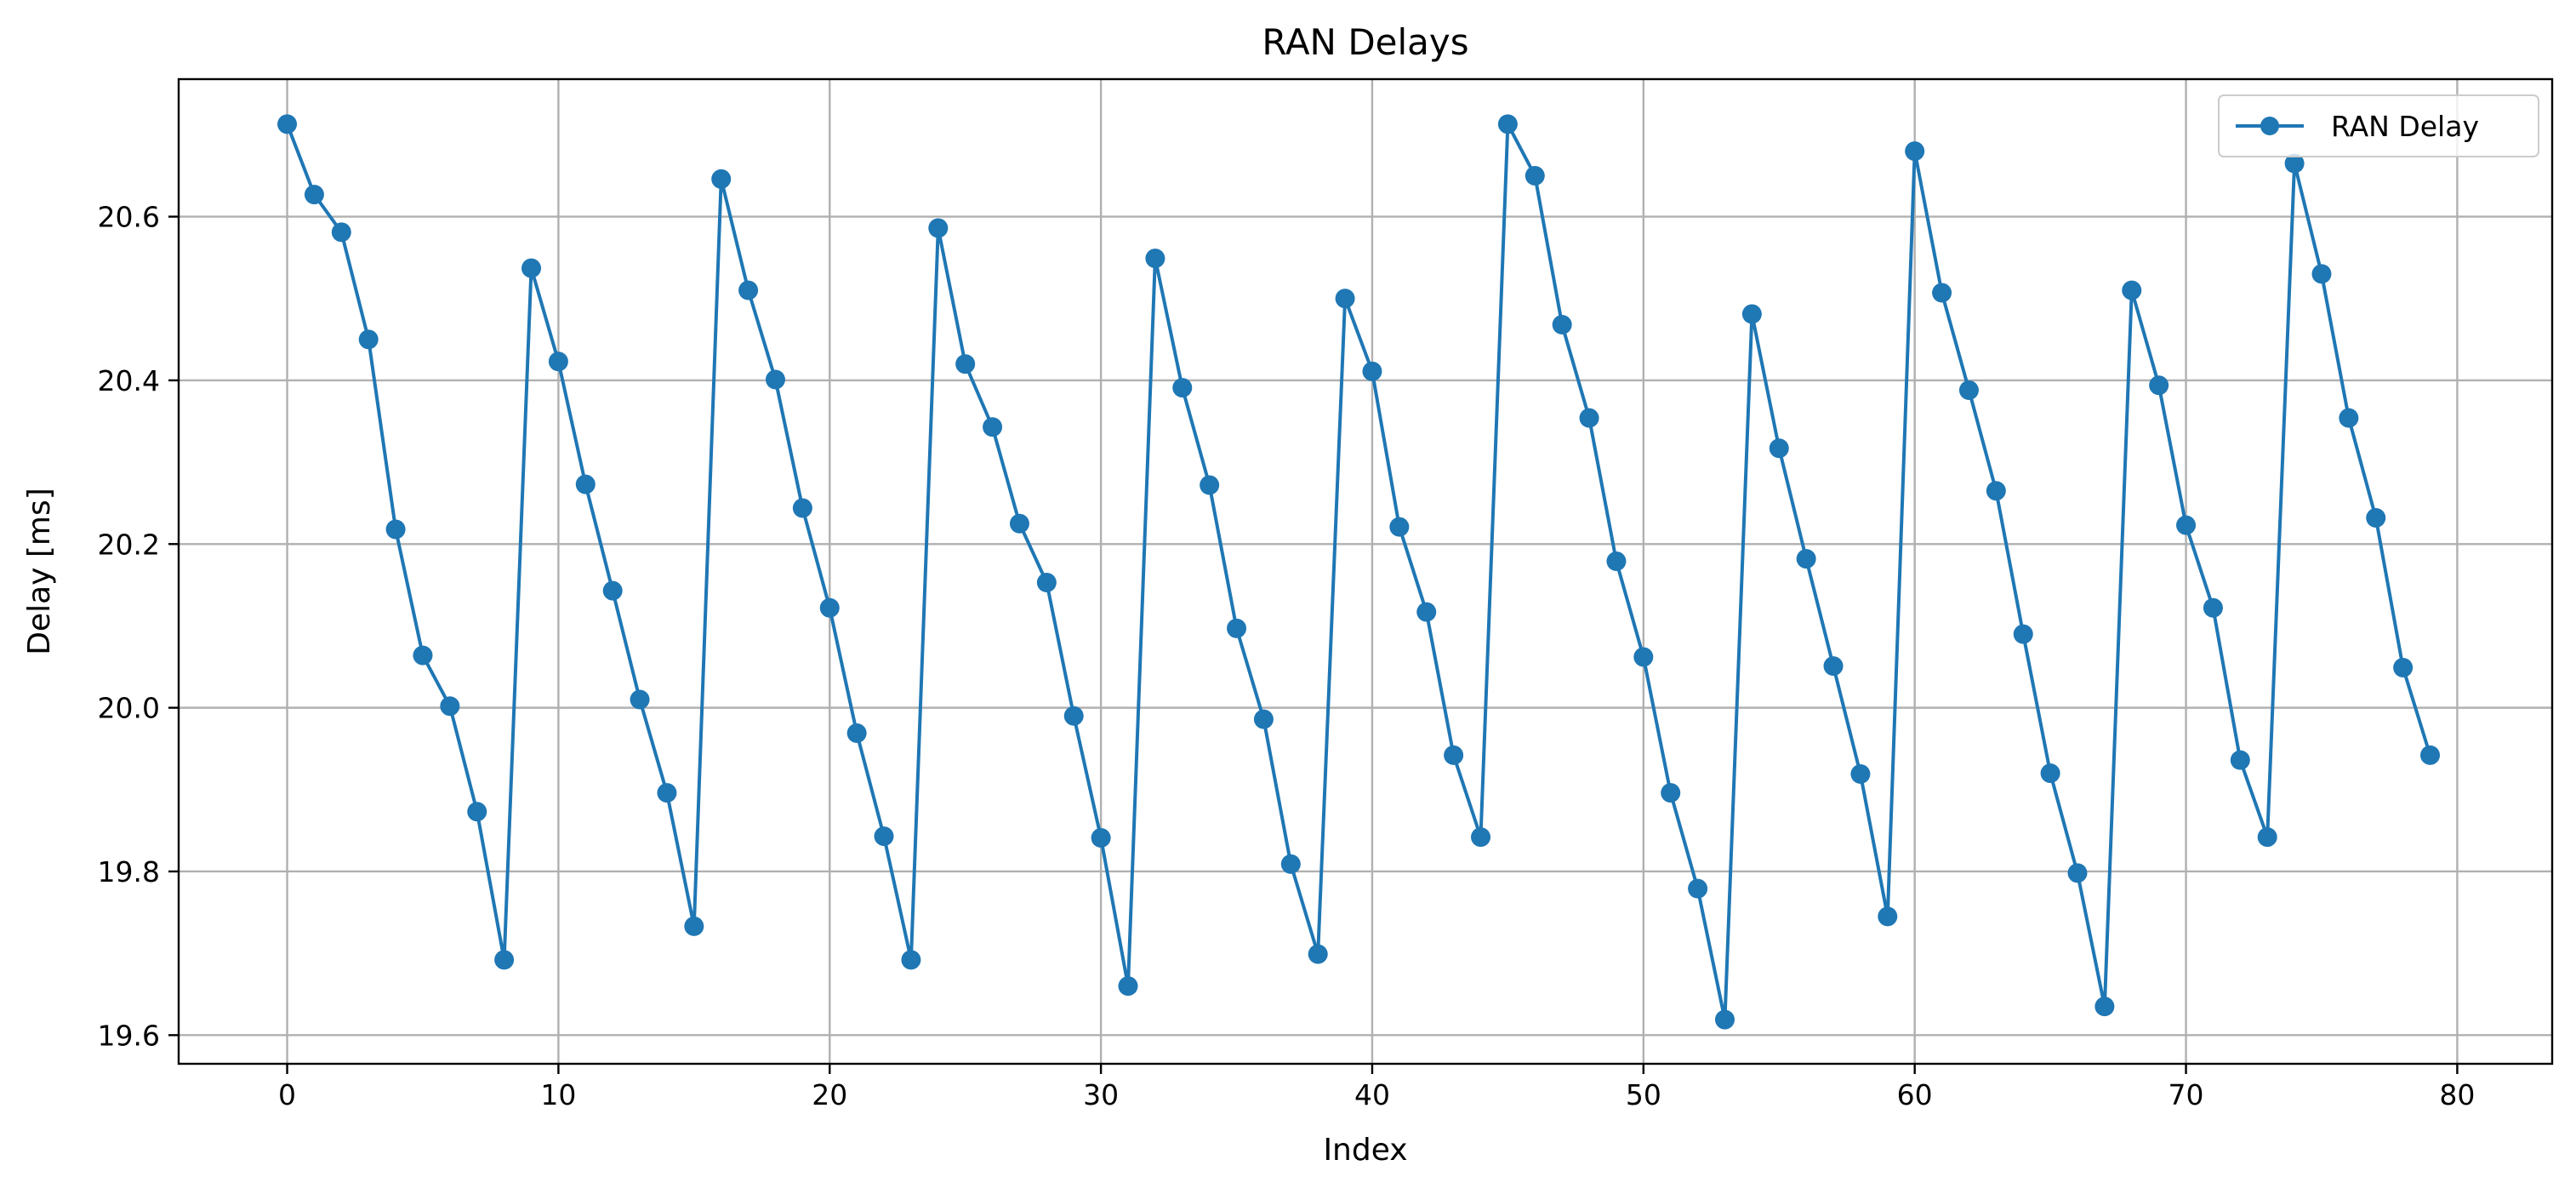  Describe the element at coordinates (2186, 1095) in the screenshot. I see `x-tick-label: 70` at that location.